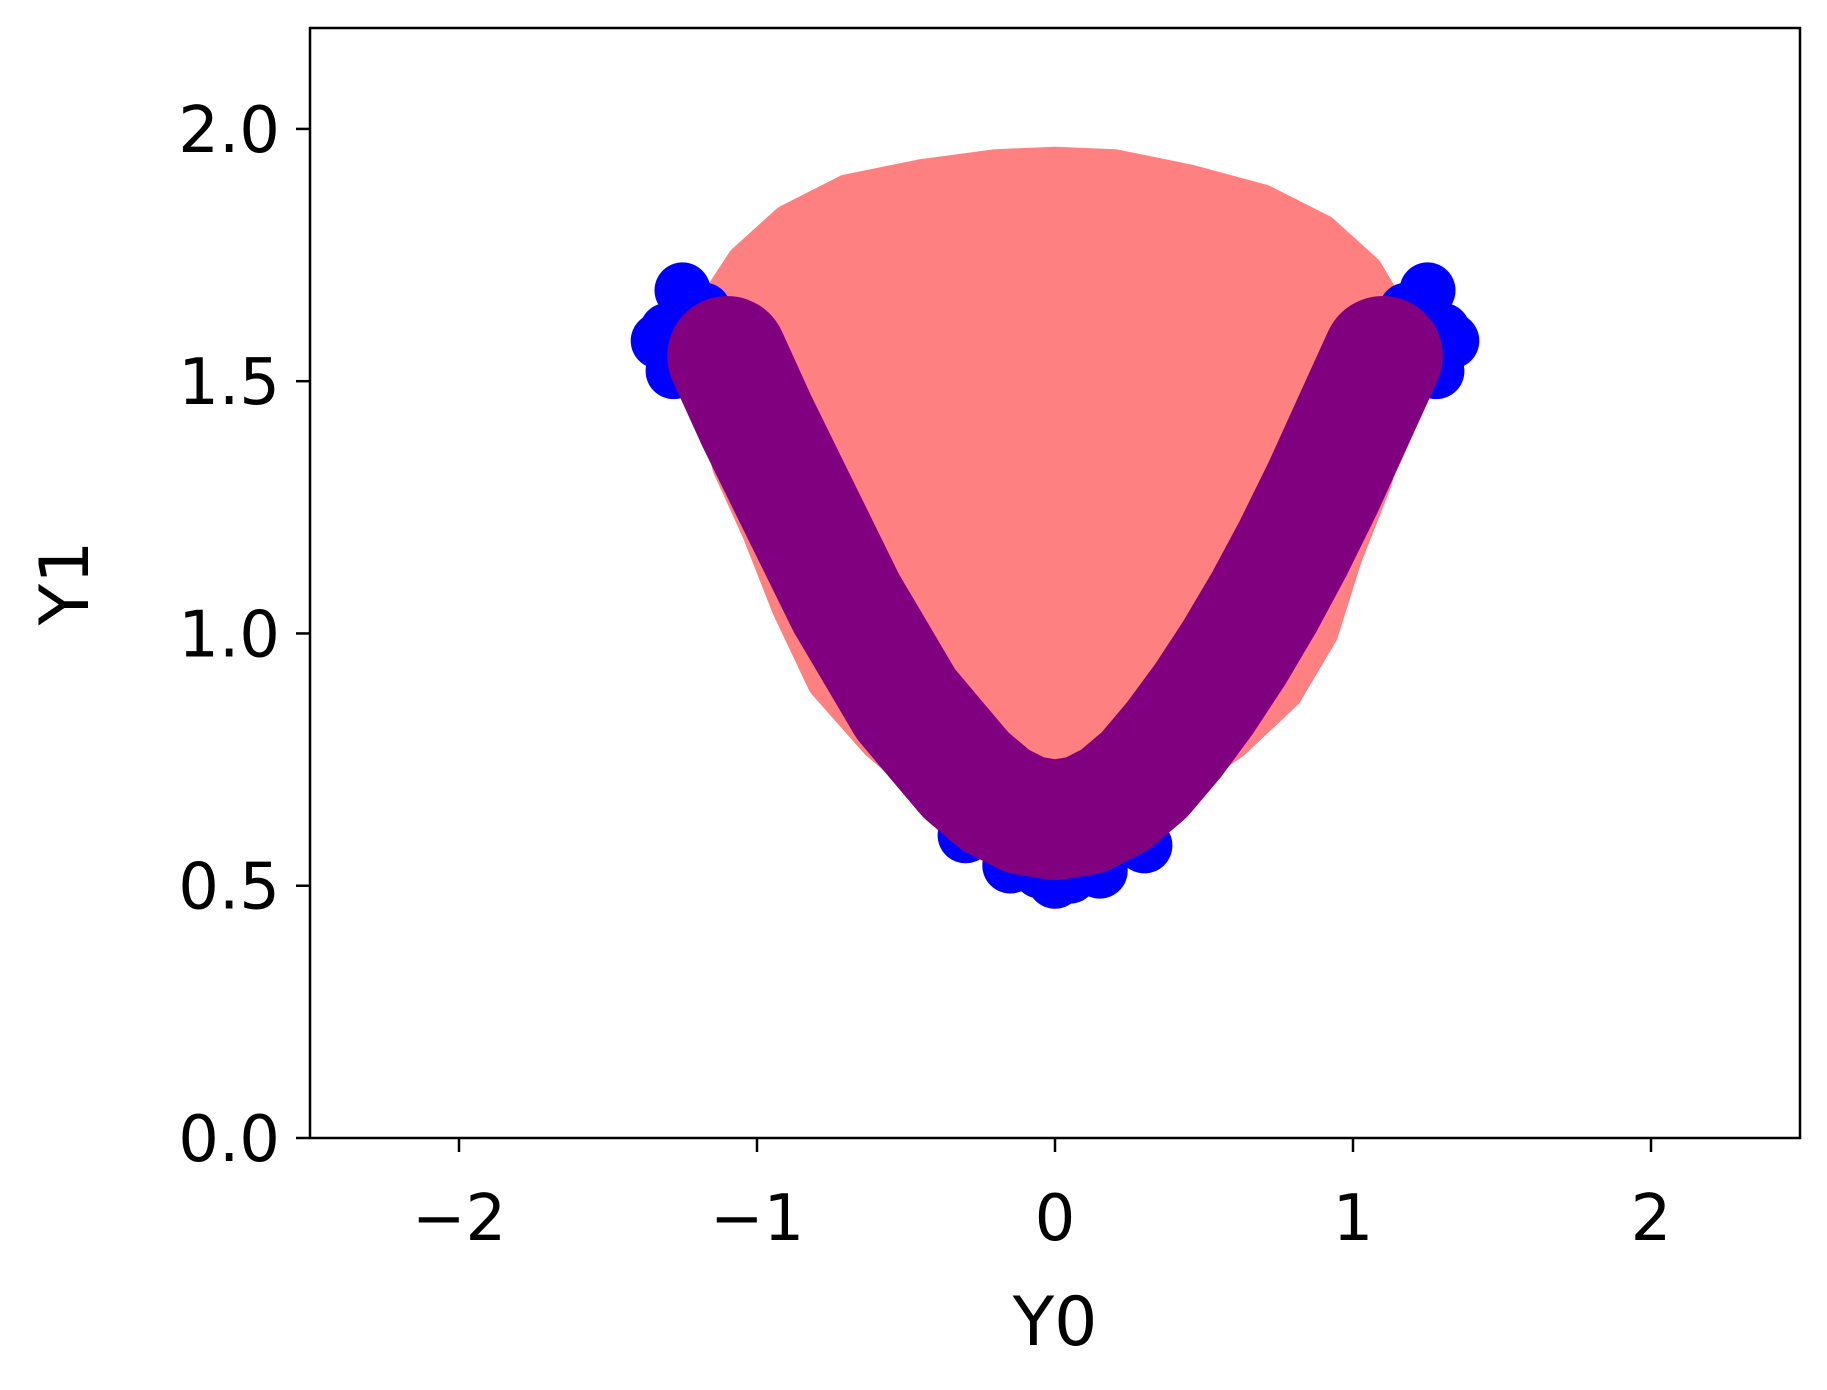 The height and width of the screenshot is (1390, 1827). I want to click on y-tick-label: 2.0, so click(229, 131).